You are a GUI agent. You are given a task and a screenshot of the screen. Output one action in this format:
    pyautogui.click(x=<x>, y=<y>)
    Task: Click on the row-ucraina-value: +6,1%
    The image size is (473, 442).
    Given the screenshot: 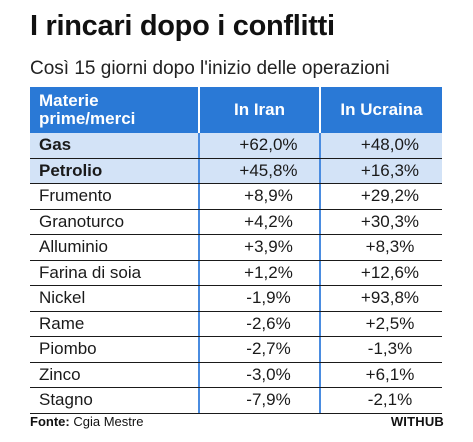 What is the action you would take?
    pyautogui.click(x=380, y=374)
    